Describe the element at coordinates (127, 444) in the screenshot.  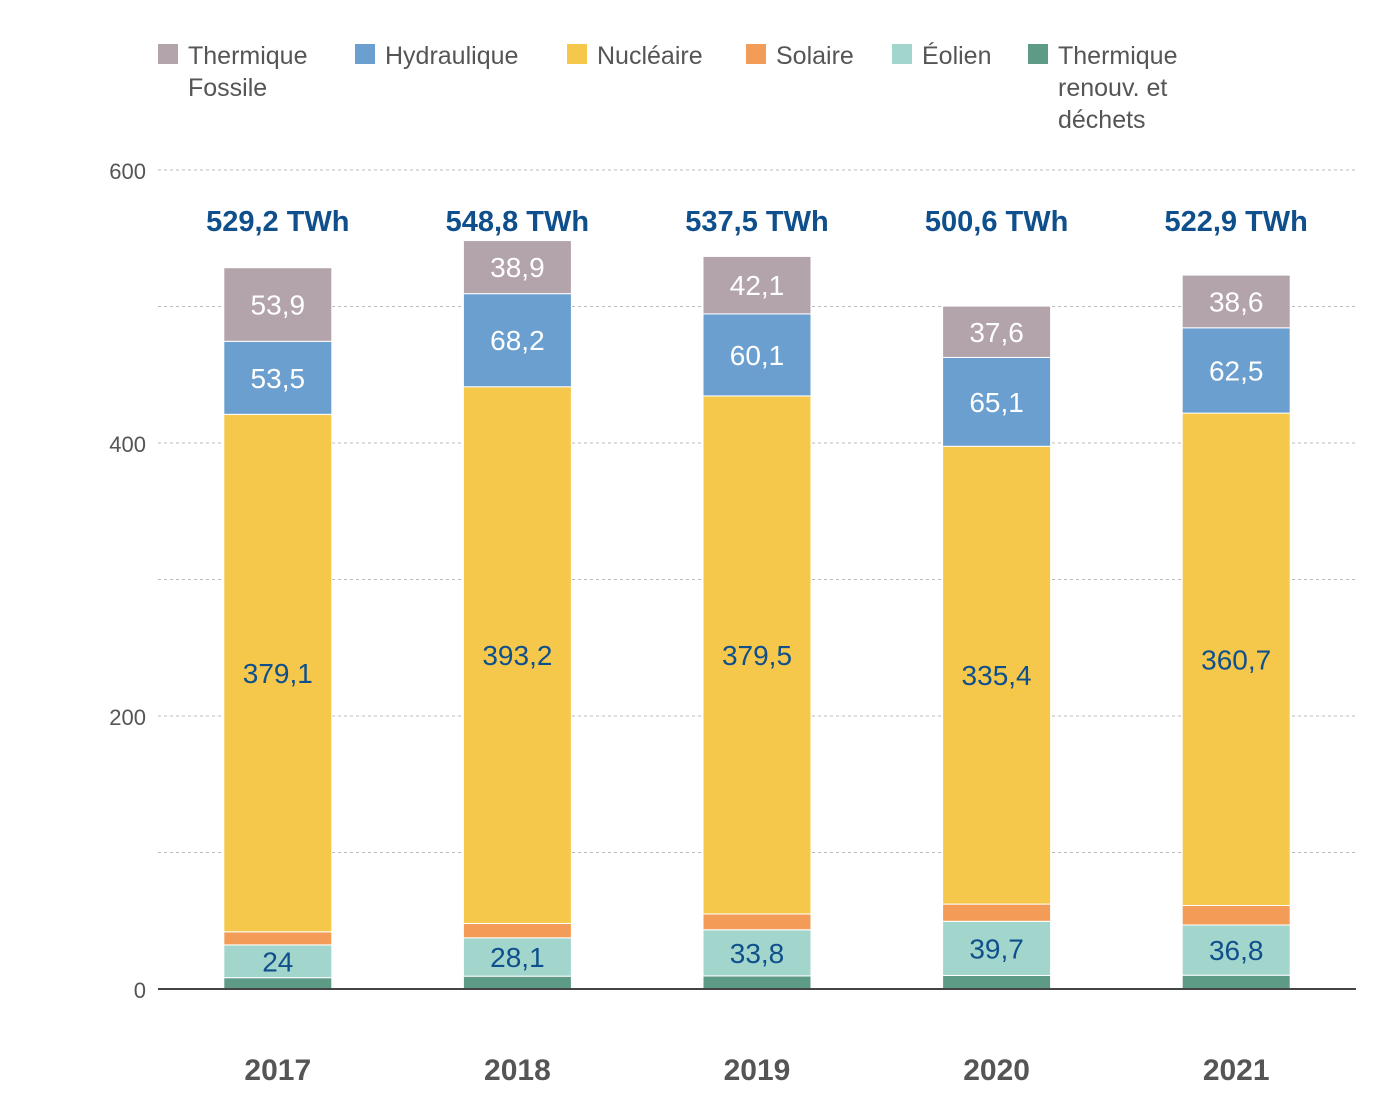
I see `y-tick-label: 400` at that location.